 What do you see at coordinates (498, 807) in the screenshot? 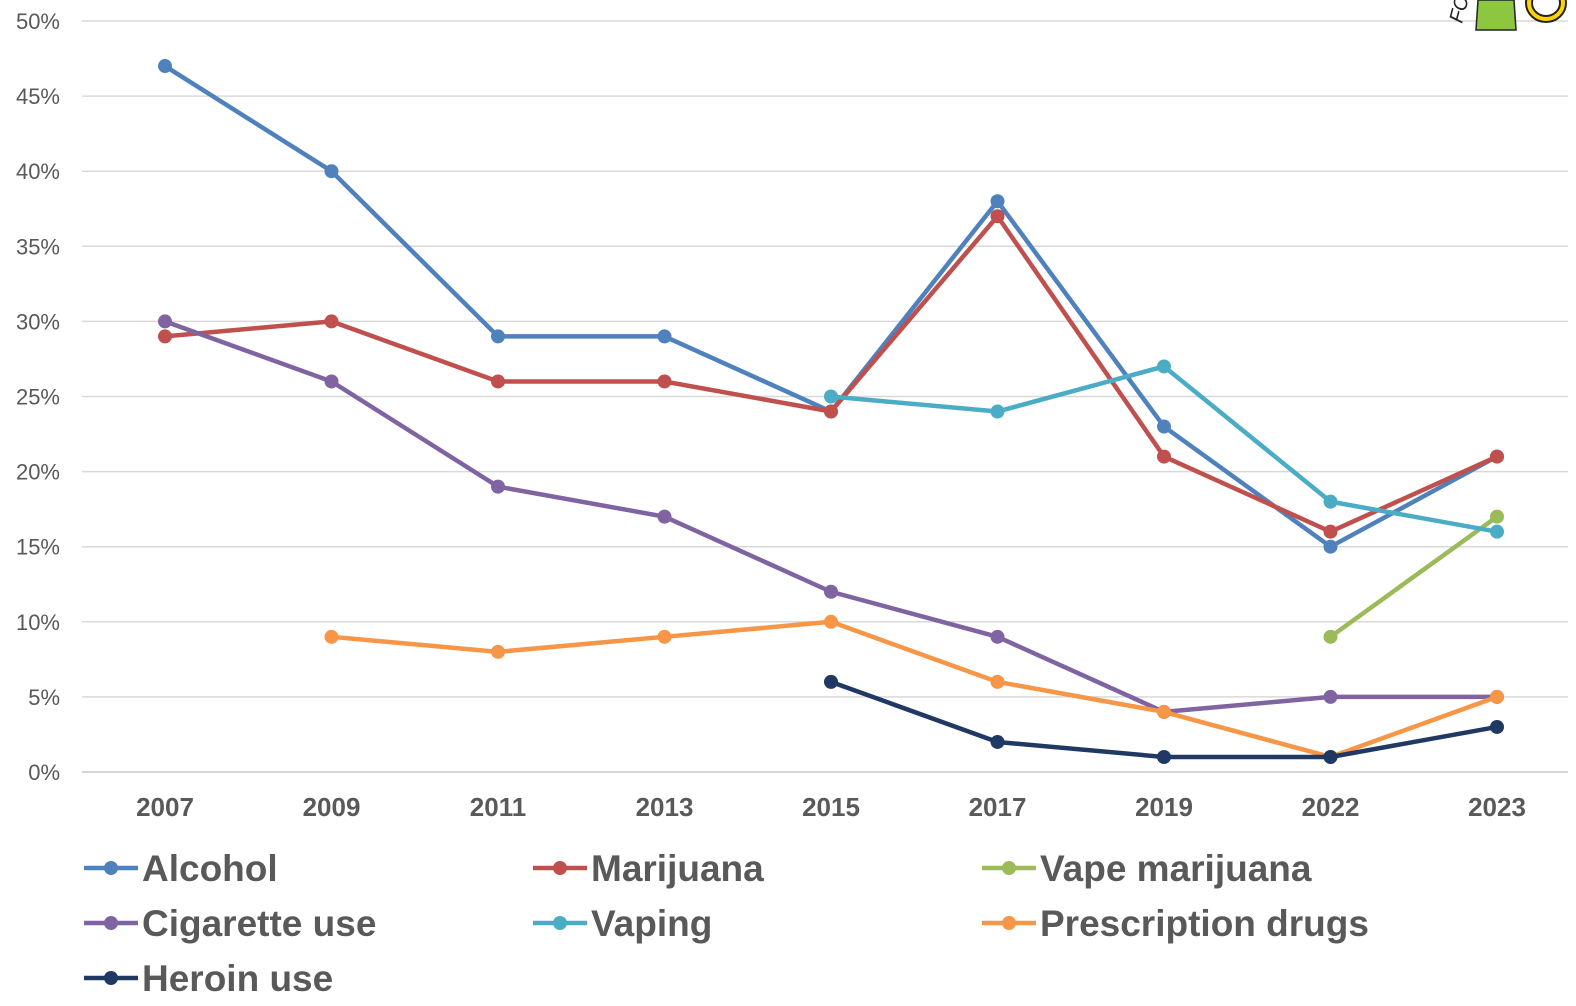
I see `x-tick-label: 2011` at bounding box center [498, 807].